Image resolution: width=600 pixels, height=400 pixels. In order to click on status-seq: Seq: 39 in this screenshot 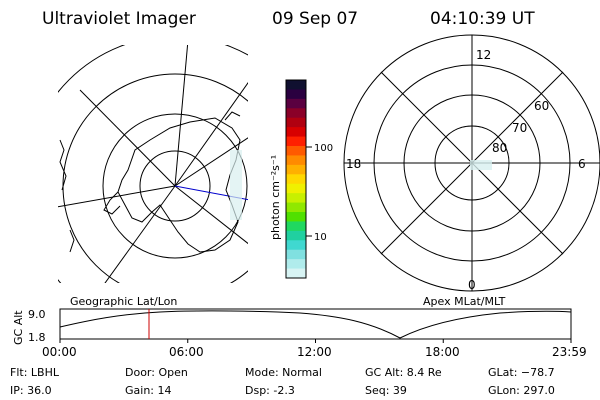, I will do `click(386, 390)`.